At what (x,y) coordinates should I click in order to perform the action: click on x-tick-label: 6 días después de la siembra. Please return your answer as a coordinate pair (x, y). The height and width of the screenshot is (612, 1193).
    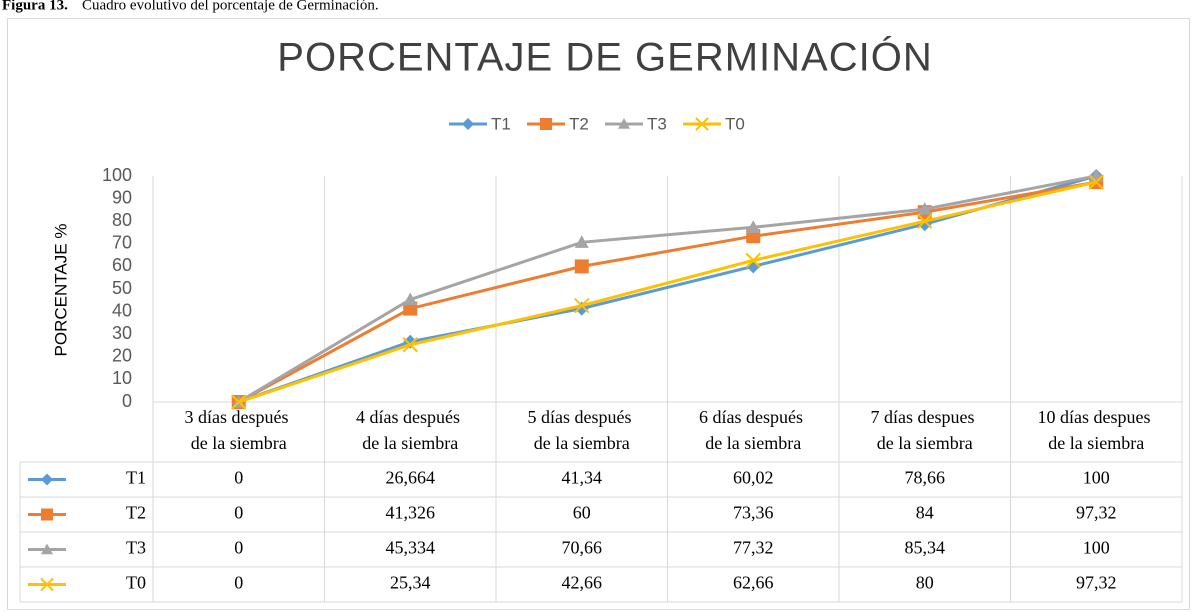
    Looking at the image, I should click on (753, 430).